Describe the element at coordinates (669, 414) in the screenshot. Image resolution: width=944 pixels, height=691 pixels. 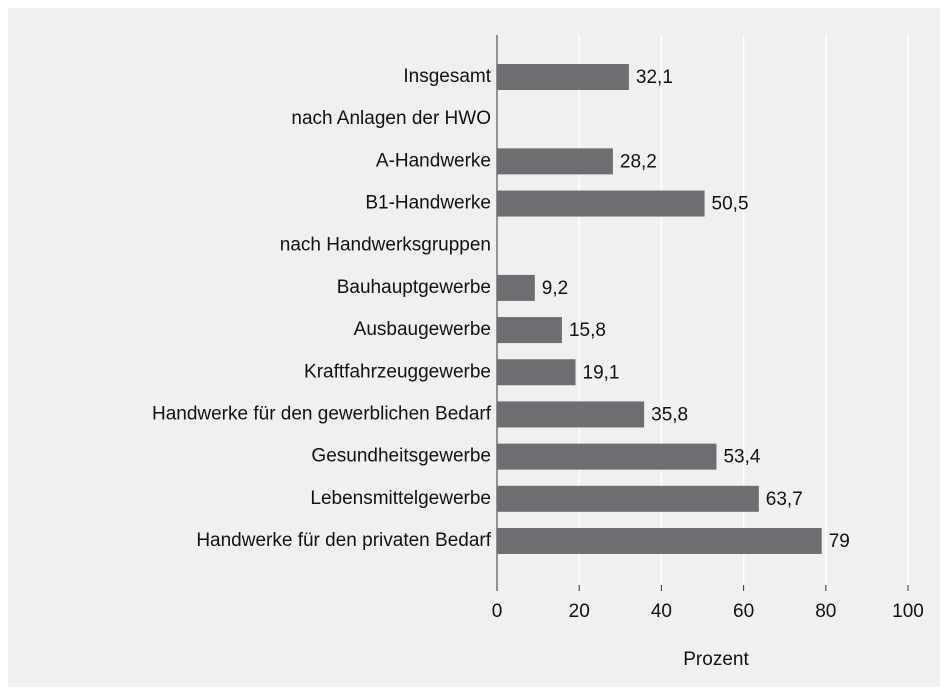
I see `value-label: 35,8` at that location.